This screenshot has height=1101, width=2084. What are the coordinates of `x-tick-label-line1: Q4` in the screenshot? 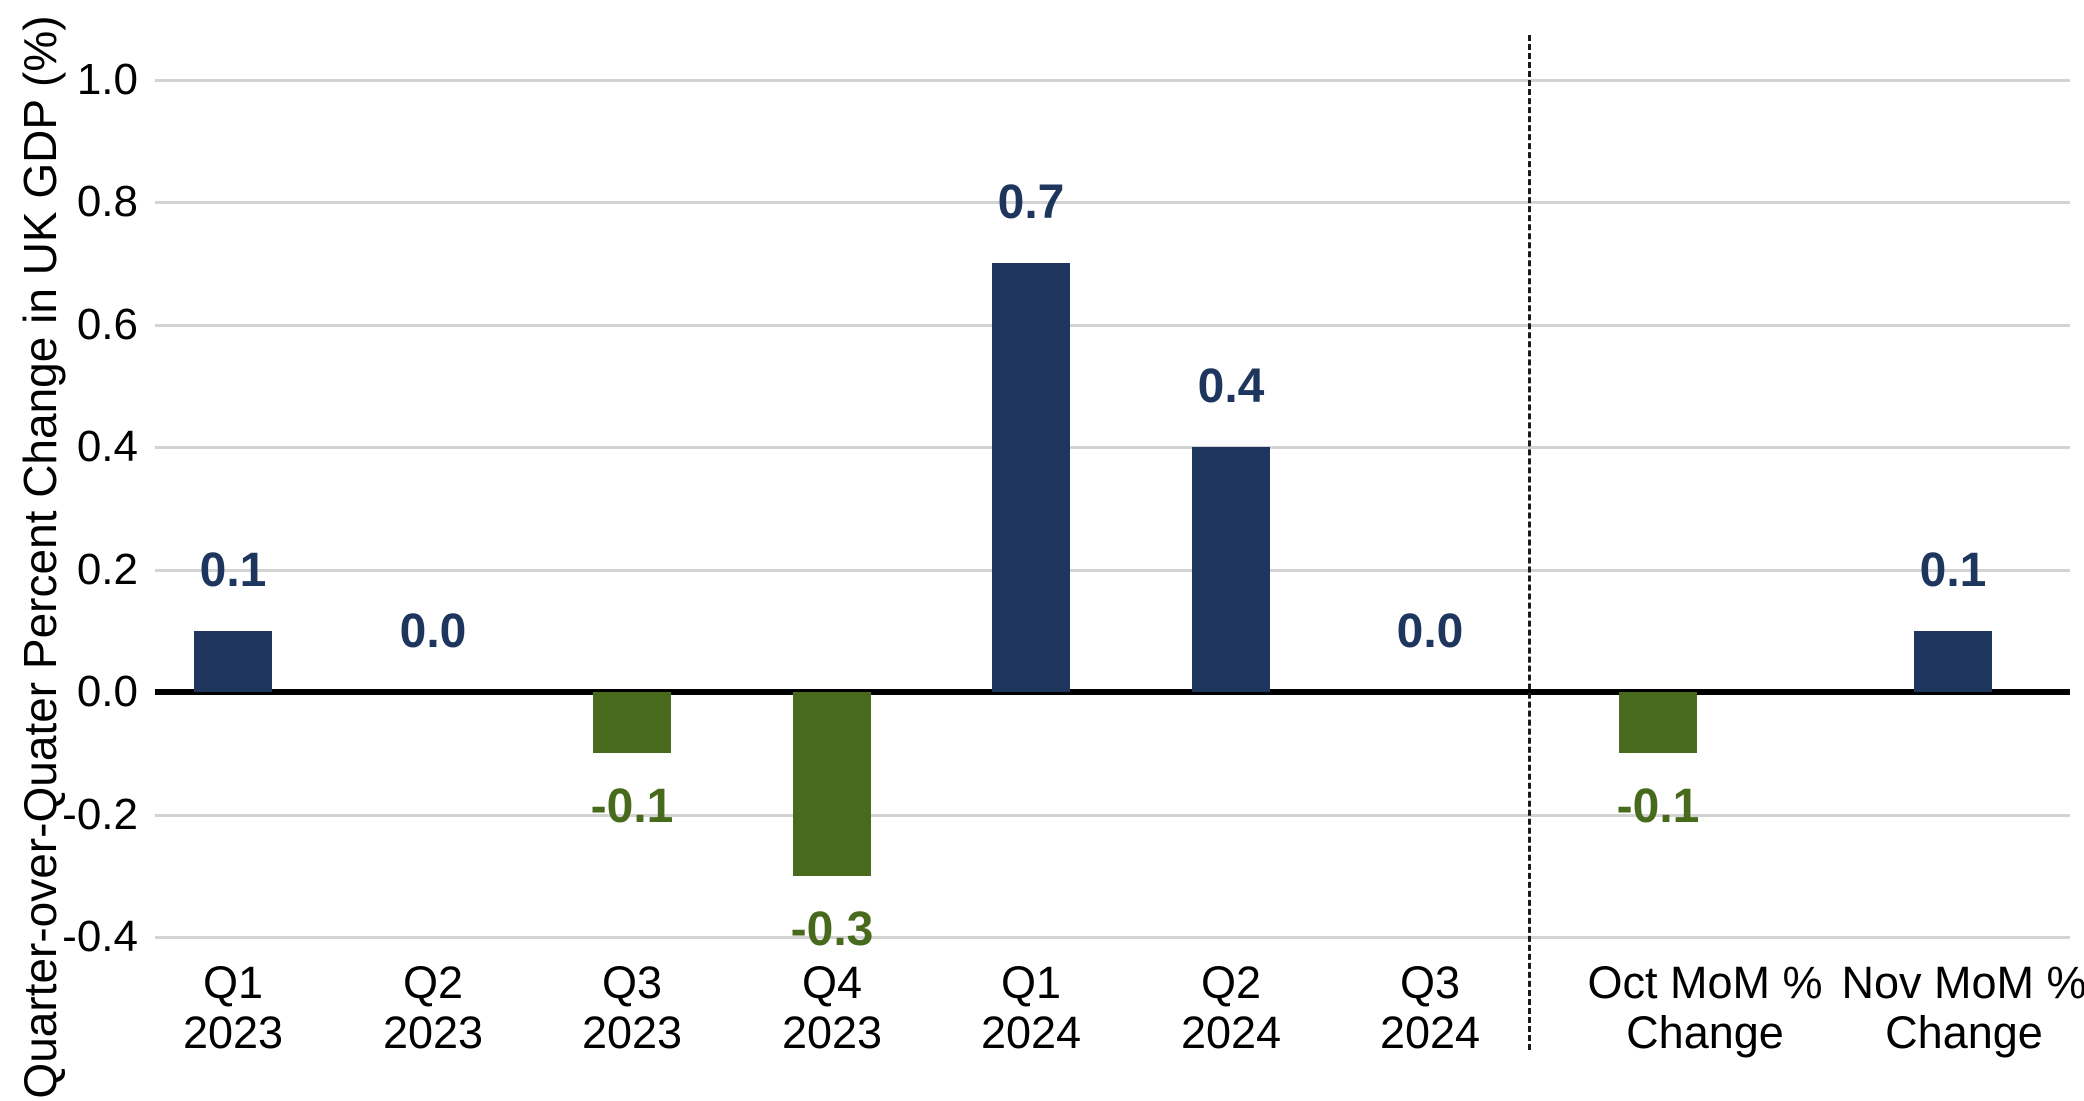 It's located at (832, 982).